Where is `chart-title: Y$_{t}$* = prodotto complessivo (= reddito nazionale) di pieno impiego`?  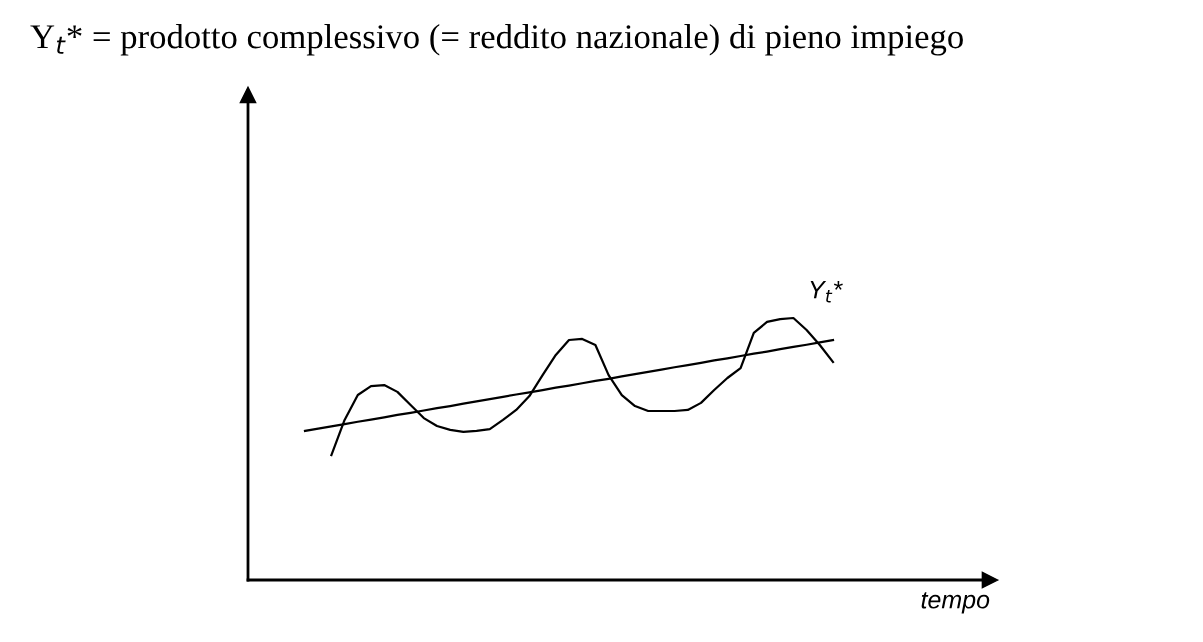
chart-title: Y$_{t}$* = prodotto complessivo (= reddito nazionale) di pieno impiego is located at coordinates (496, 40).